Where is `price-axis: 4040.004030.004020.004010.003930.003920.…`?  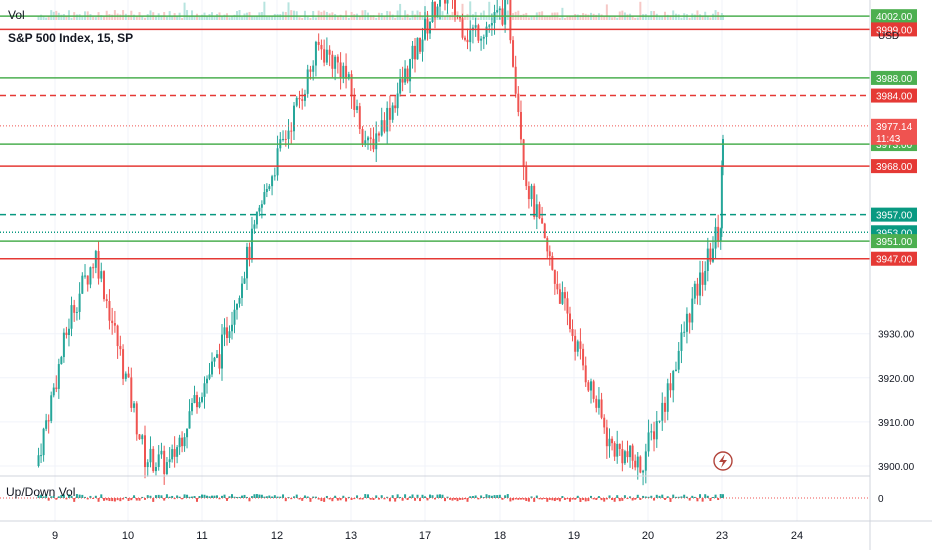 price-axis: 4040.004030.004020.004010.003930.003920.… is located at coordinates (896, 236).